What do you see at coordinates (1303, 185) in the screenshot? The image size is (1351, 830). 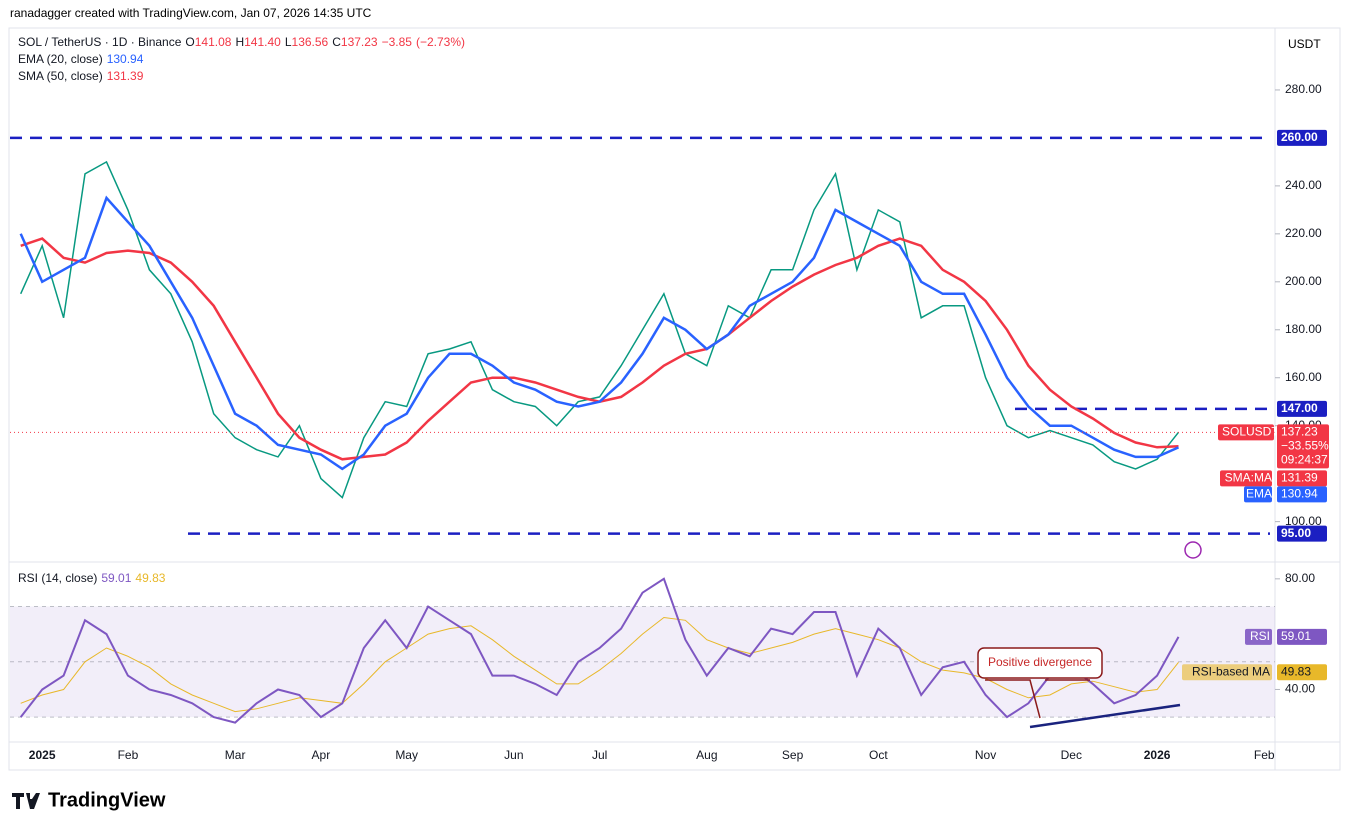 I see `y-tick-label: 240.00` at bounding box center [1303, 185].